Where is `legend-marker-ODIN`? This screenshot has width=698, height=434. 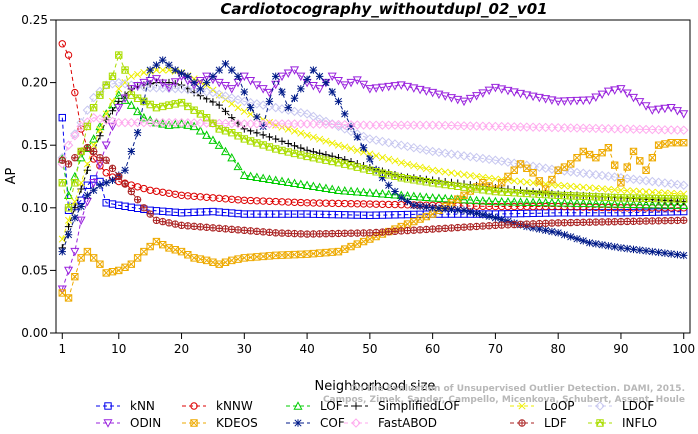
legend-marker-ODIN is located at coordinates (108, 423).